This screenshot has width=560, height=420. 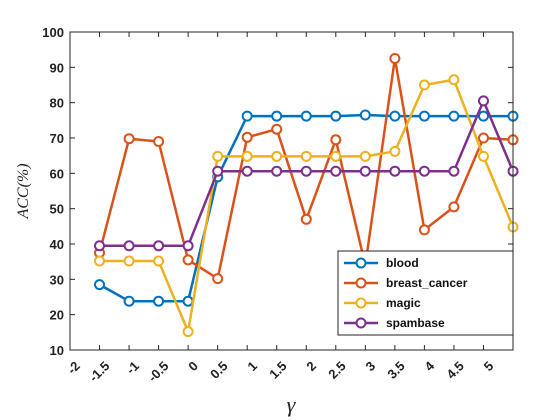 I want to click on x-tick-label: 0, so click(x=193, y=366).